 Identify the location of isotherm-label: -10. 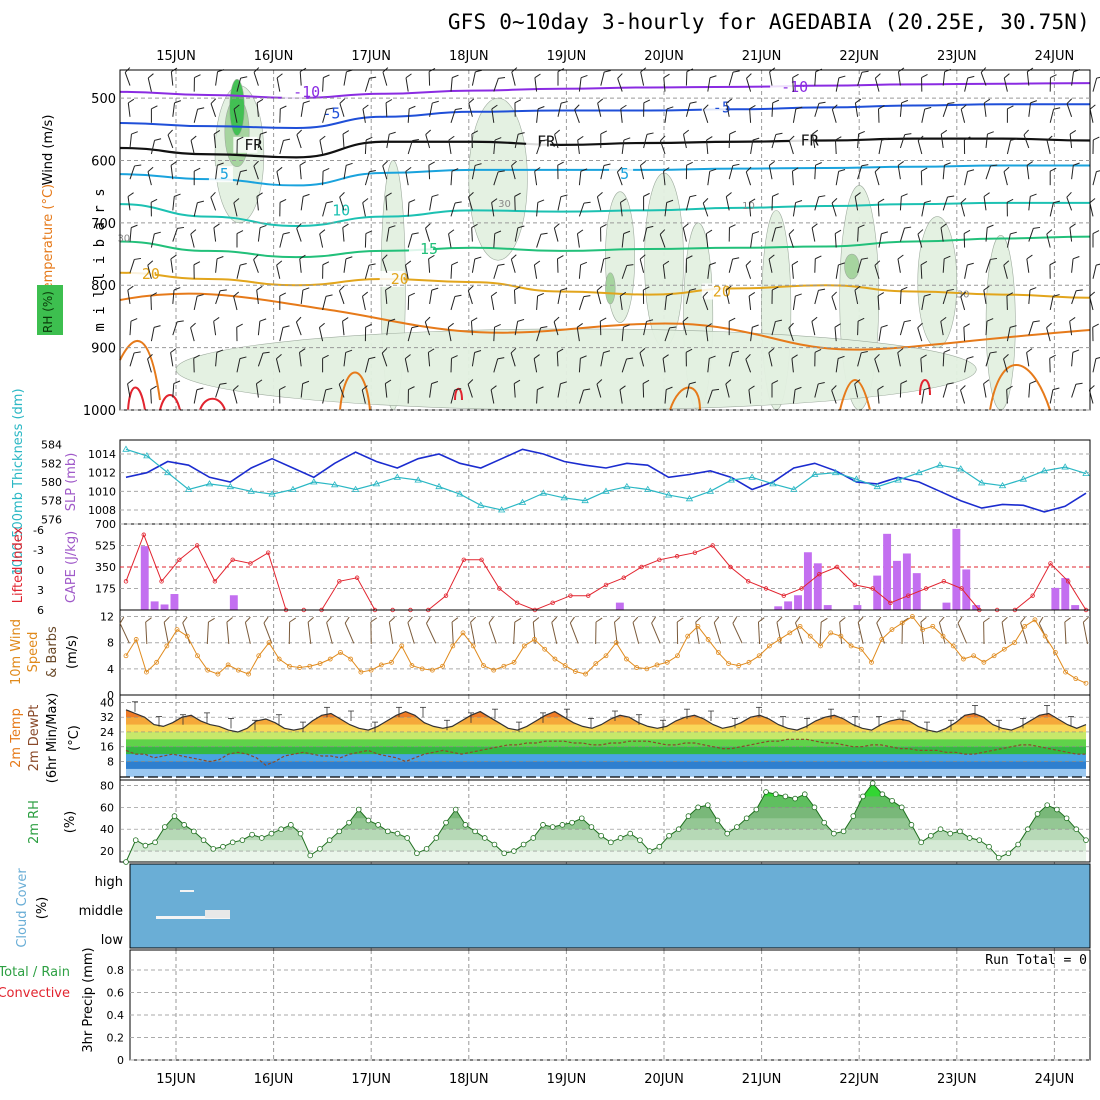
(306, 92).